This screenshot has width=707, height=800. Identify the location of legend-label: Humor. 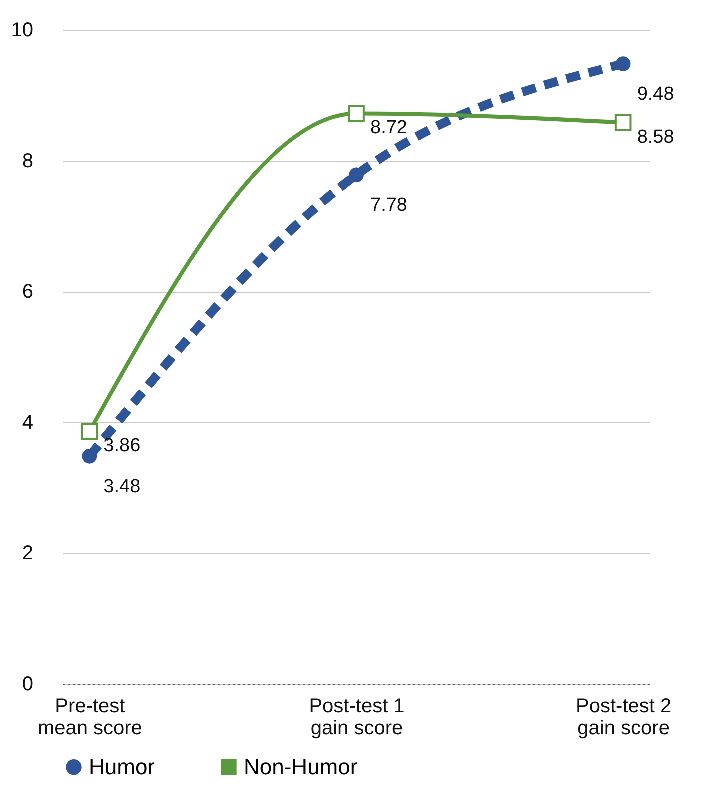
(122, 767).